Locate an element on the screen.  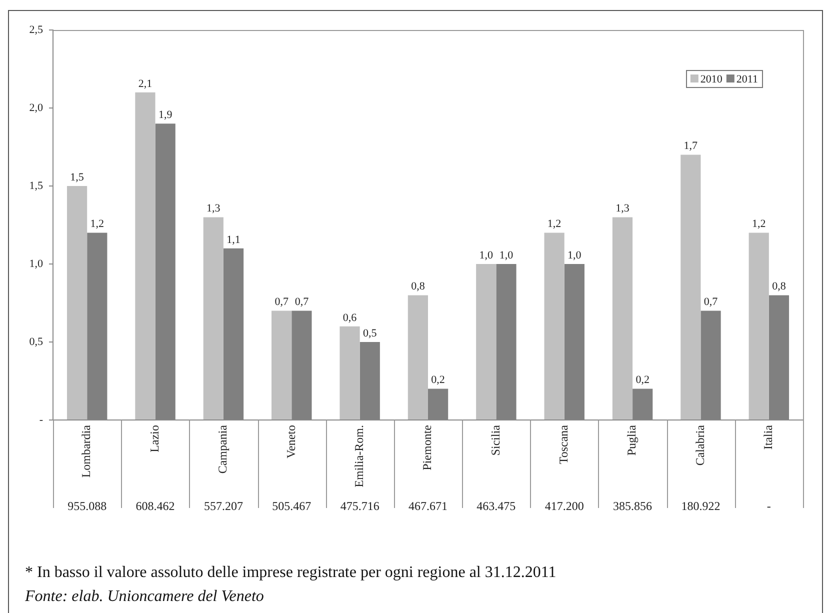
text: 463.475 is located at coordinates (496, 506).